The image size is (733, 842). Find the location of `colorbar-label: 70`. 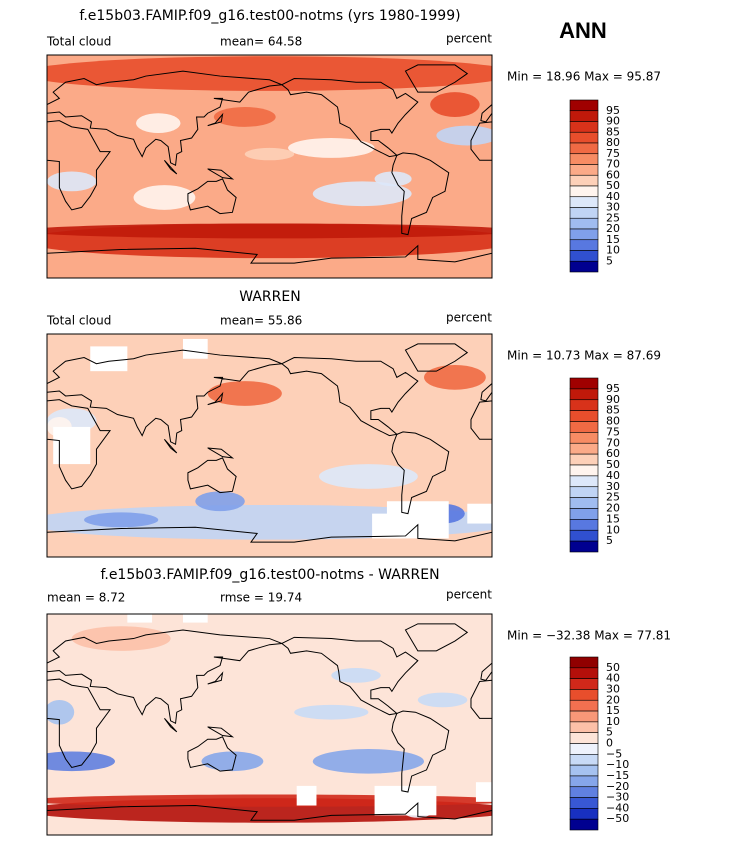

colorbar-label: 70 is located at coordinates (613, 442).